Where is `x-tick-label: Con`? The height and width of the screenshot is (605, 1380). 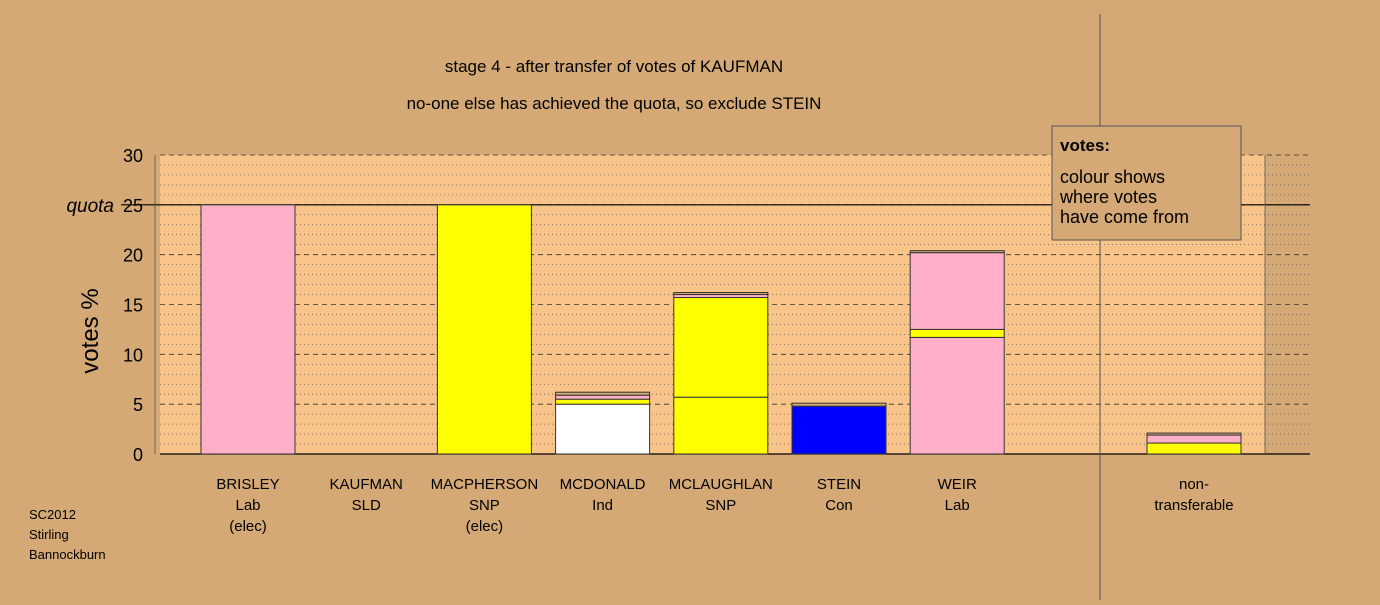 x-tick-label: Con is located at coordinates (839, 505).